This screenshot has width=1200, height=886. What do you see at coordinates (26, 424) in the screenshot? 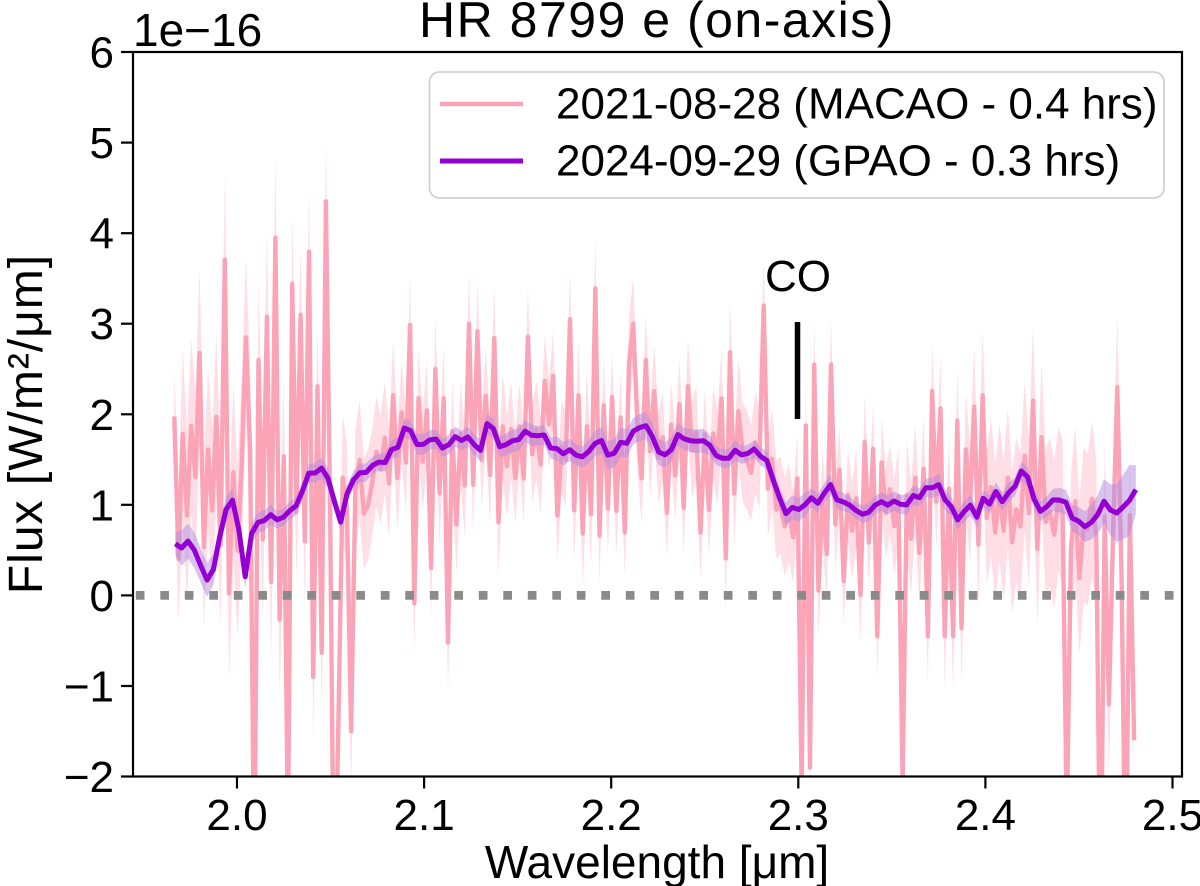
I see `svg-text: Flux [W/m²/μm]` at bounding box center [26, 424].